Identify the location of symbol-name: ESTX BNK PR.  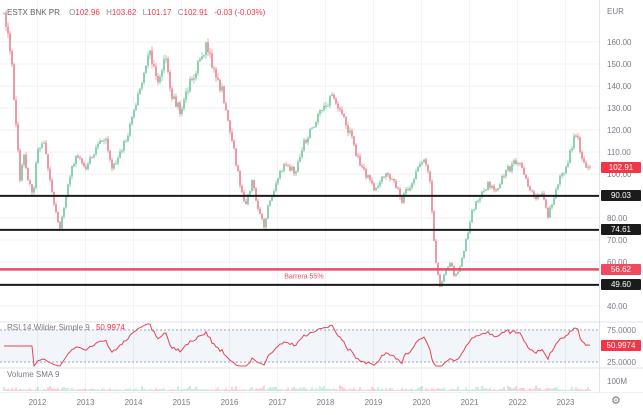
(33, 12).